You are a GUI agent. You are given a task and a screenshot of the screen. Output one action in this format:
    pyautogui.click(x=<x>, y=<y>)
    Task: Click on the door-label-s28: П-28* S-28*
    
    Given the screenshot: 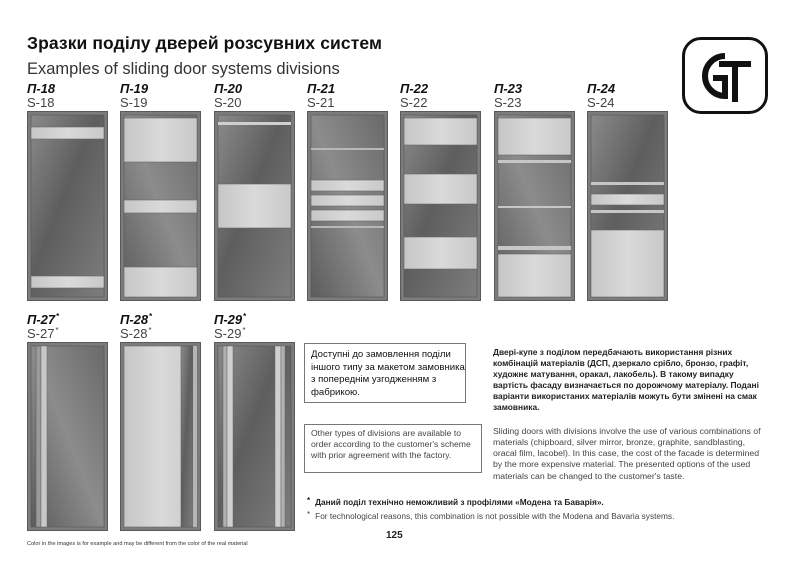 What is the action you would take?
    pyautogui.click(x=136, y=326)
    